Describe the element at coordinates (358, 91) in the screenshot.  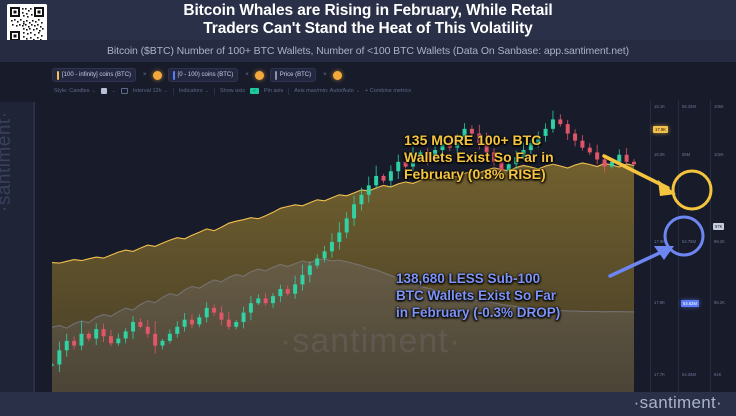
I see `chevron-down-icon-axis: ⌄` at that location.